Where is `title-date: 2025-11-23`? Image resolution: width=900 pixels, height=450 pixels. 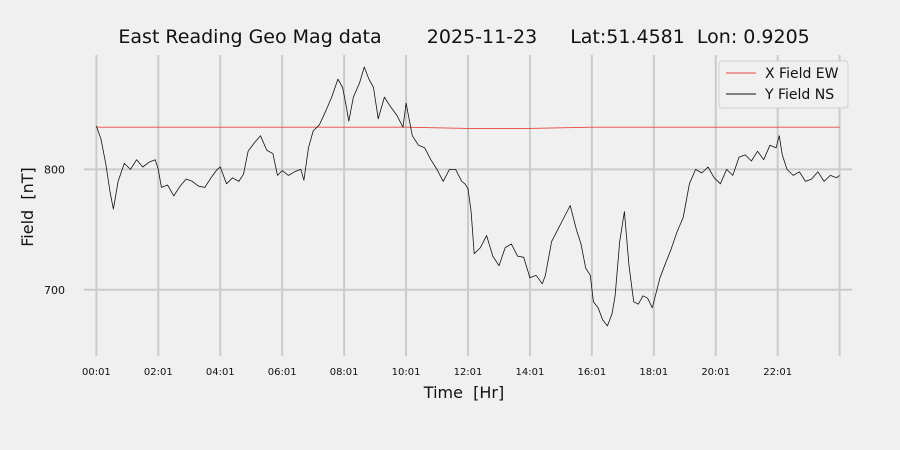 title-date: 2025-11-23 is located at coordinates (482, 37).